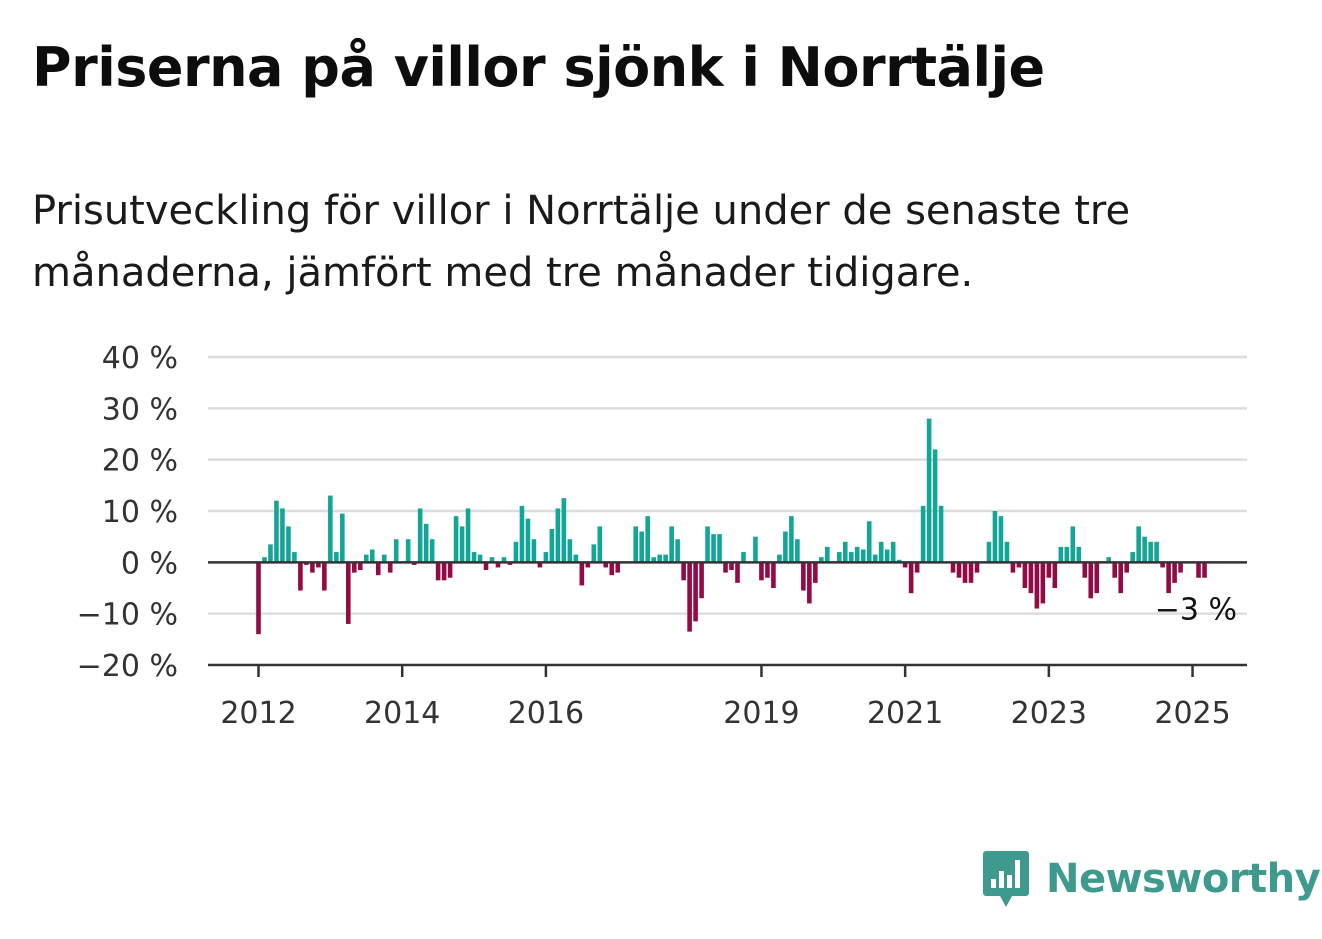  What do you see at coordinates (402, 713) in the screenshot?
I see `x-tick-label: 2014` at bounding box center [402, 713].